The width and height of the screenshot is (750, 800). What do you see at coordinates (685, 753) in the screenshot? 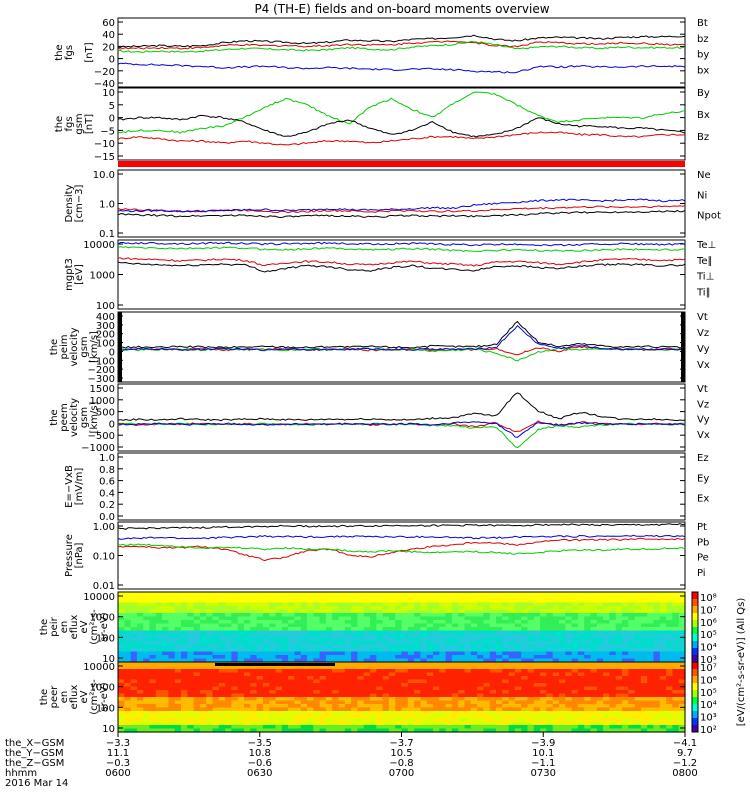
I see `x-tick-label: 9.7` at bounding box center [685, 753].